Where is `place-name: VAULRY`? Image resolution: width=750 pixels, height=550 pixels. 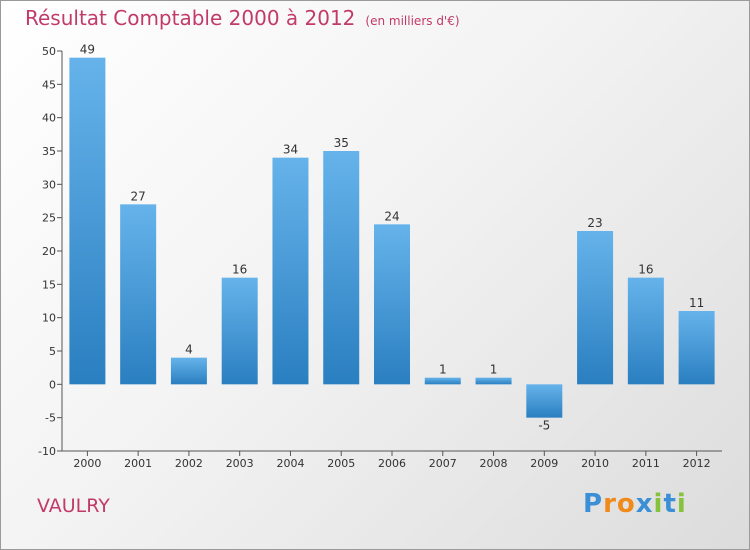
place-name: VAULRY is located at coordinates (73, 506).